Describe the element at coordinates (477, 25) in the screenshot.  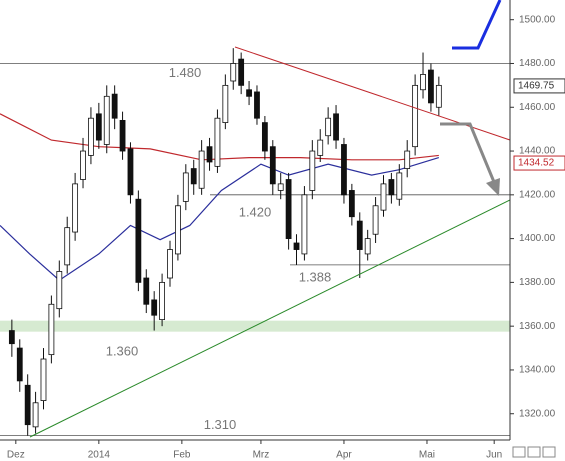
I see `projection-arrow-up` at that location.